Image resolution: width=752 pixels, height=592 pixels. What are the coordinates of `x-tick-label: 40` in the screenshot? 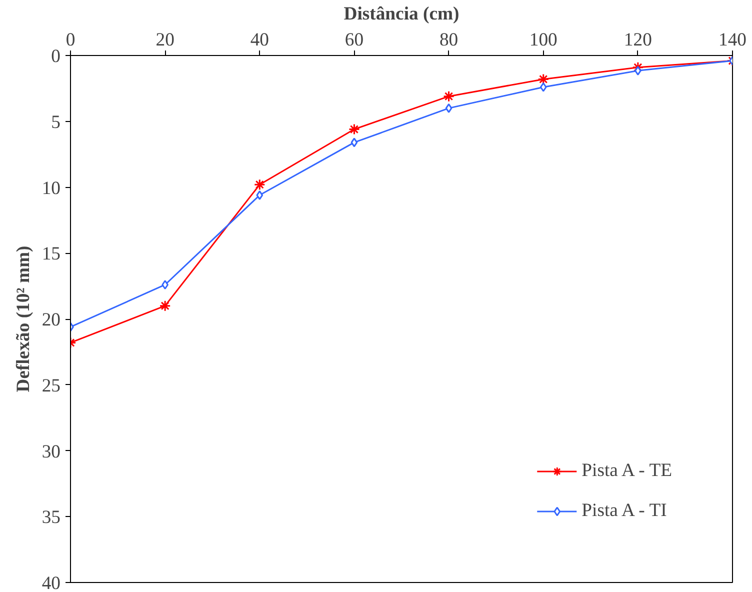 It's located at (259, 40).